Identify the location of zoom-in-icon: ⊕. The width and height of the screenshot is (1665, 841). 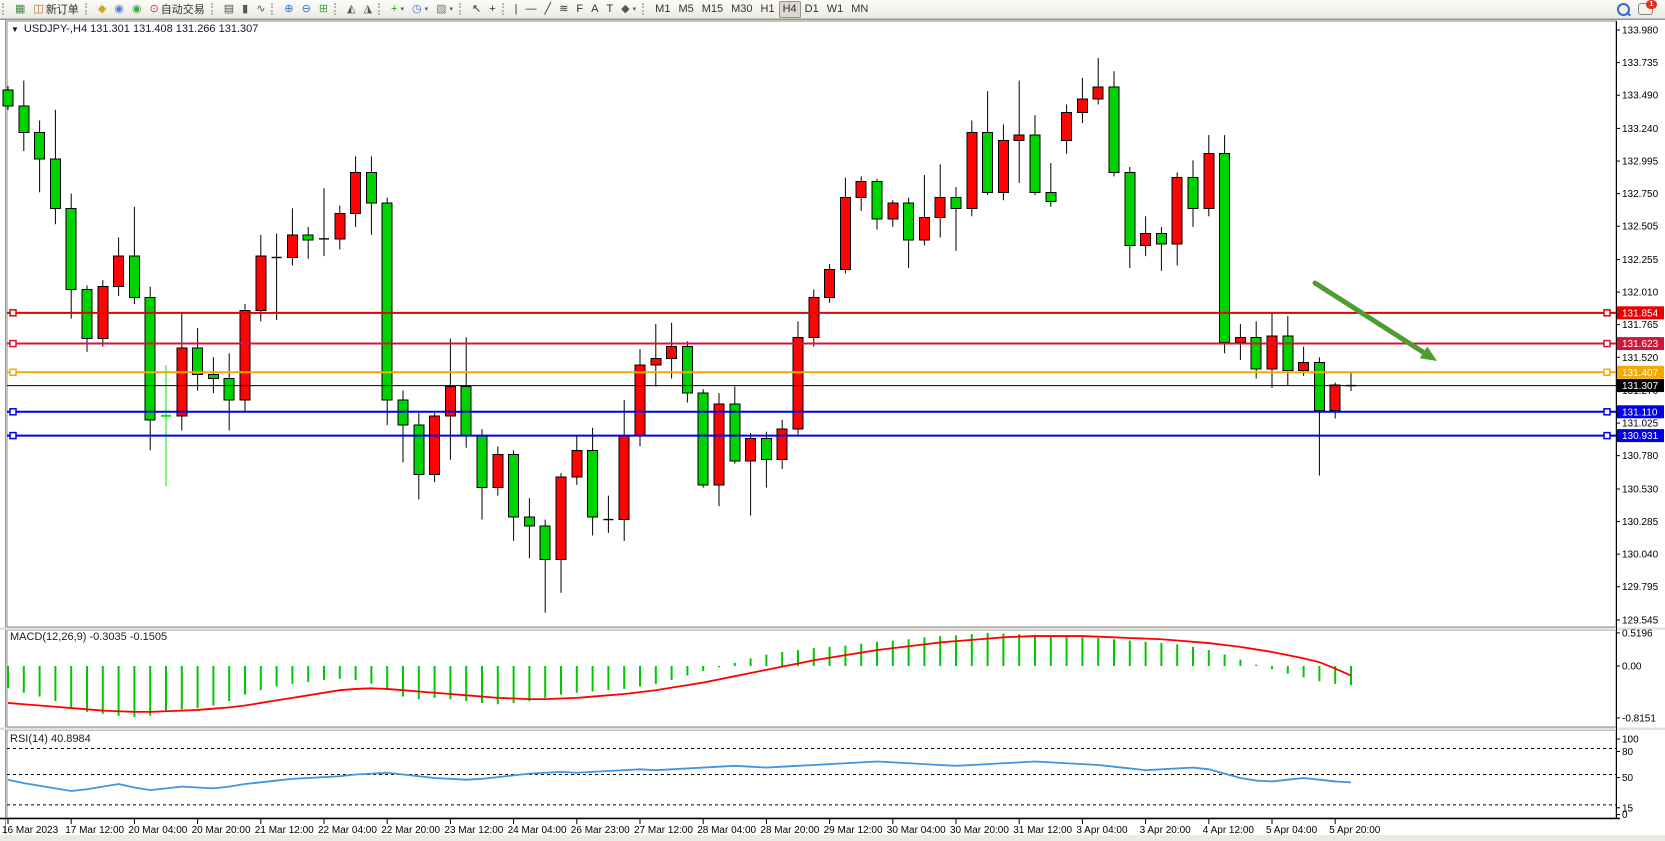
(289, 8).